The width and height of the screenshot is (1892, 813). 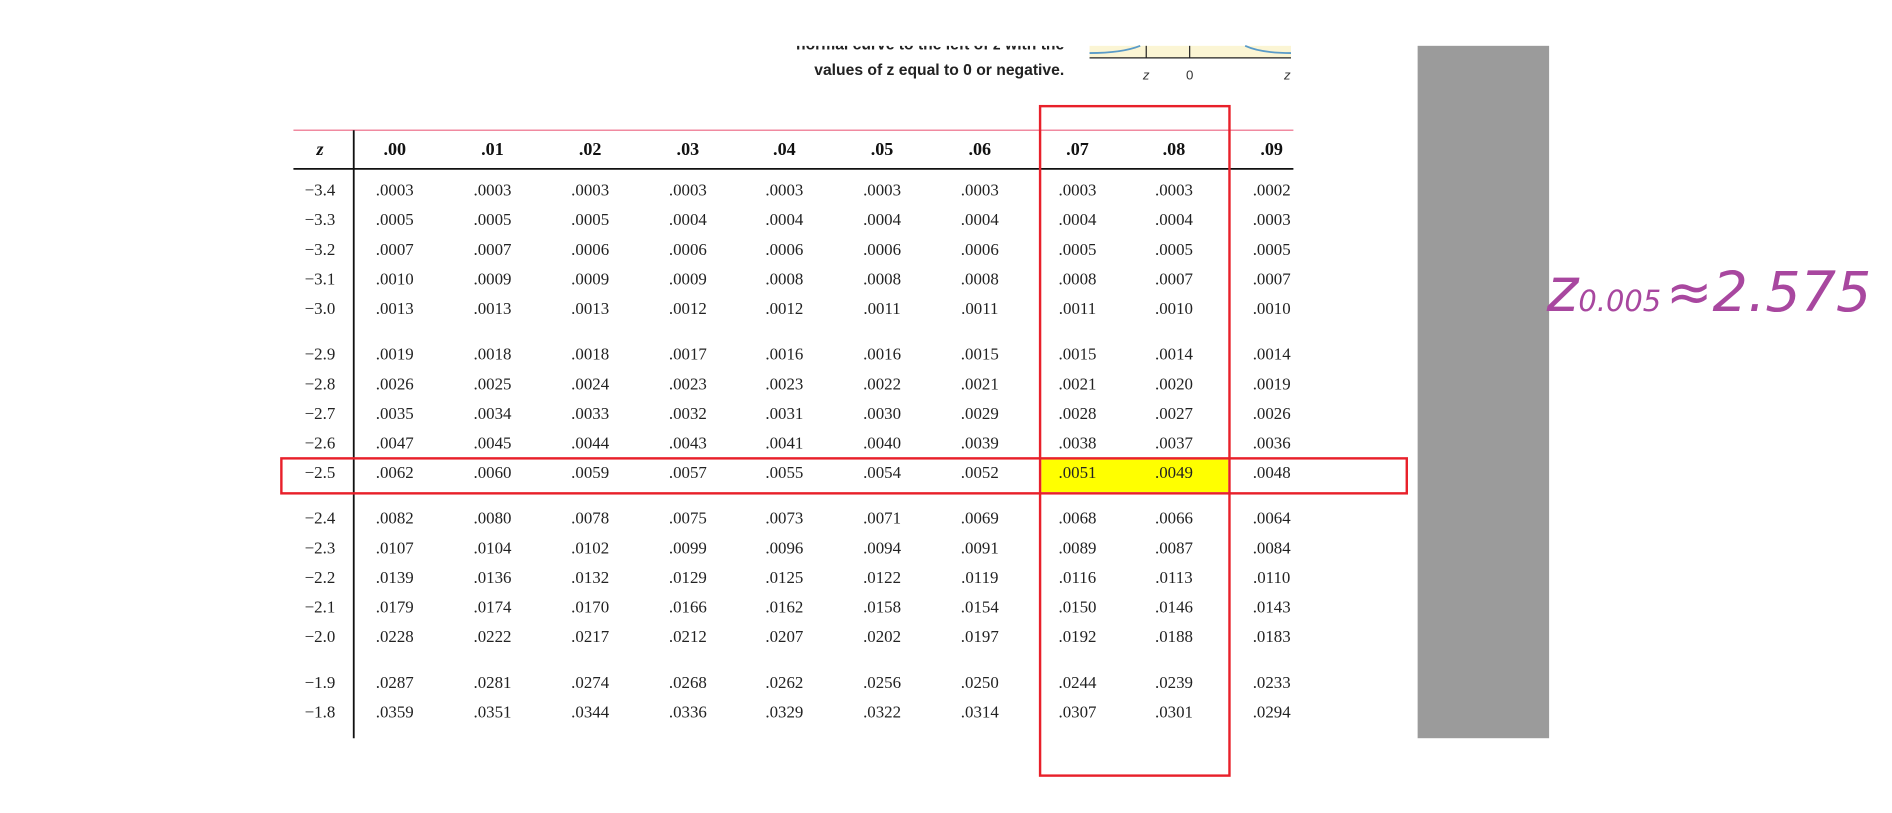 I want to click on probability-cell: .0018, so click(x=590, y=354).